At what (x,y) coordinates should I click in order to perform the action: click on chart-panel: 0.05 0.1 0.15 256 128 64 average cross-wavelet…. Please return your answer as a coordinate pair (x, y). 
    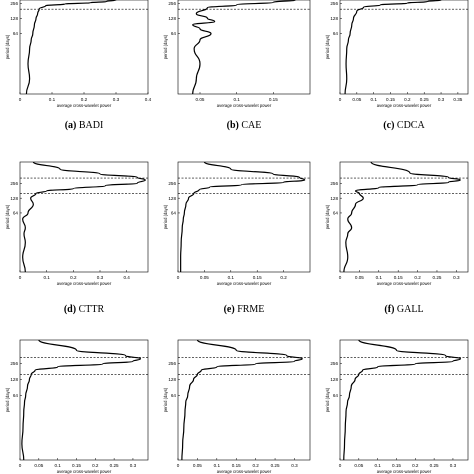
    Looking at the image, I should click on (237, 65).